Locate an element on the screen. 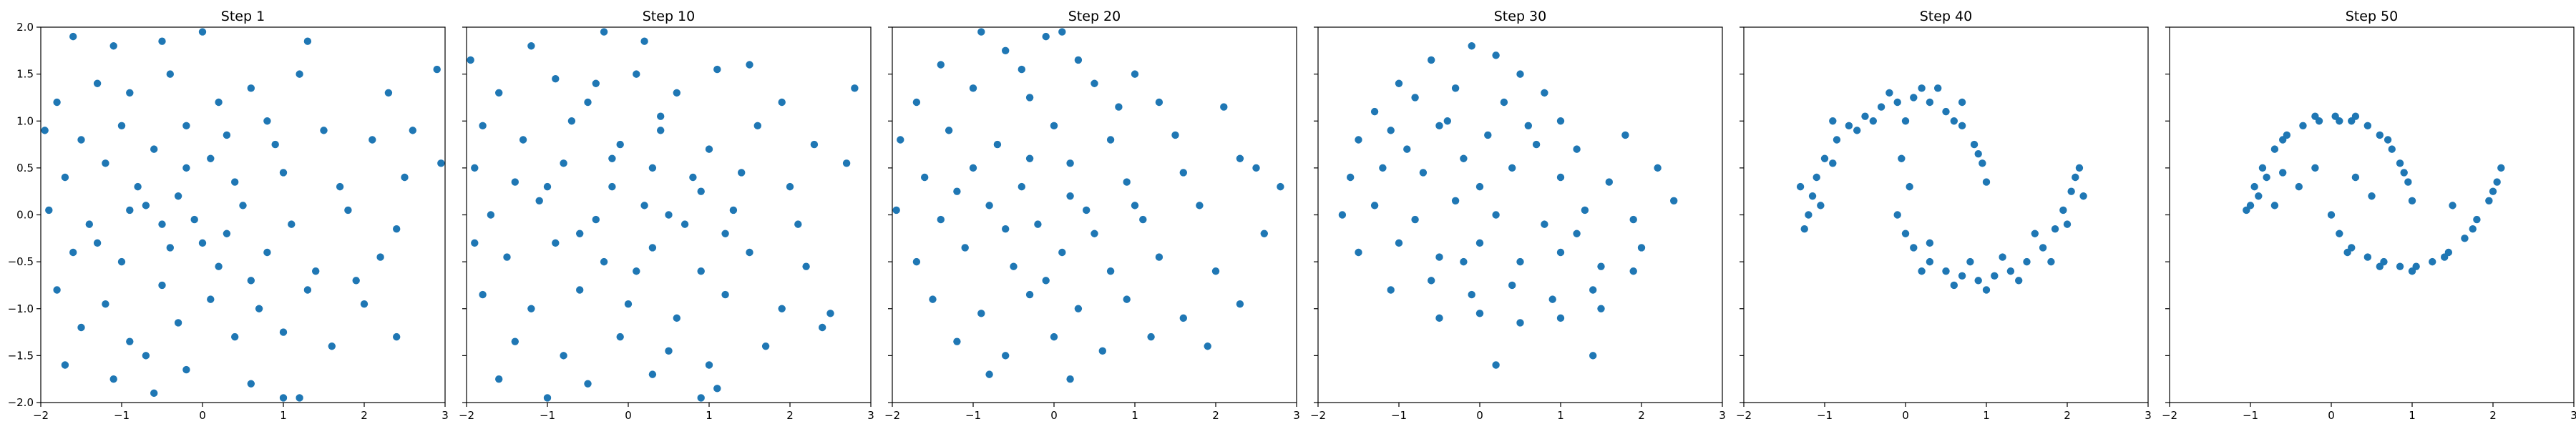 The width and height of the screenshot is (2576, 429). y-tick-label: −1.0 is located at coordinates (21, 308).